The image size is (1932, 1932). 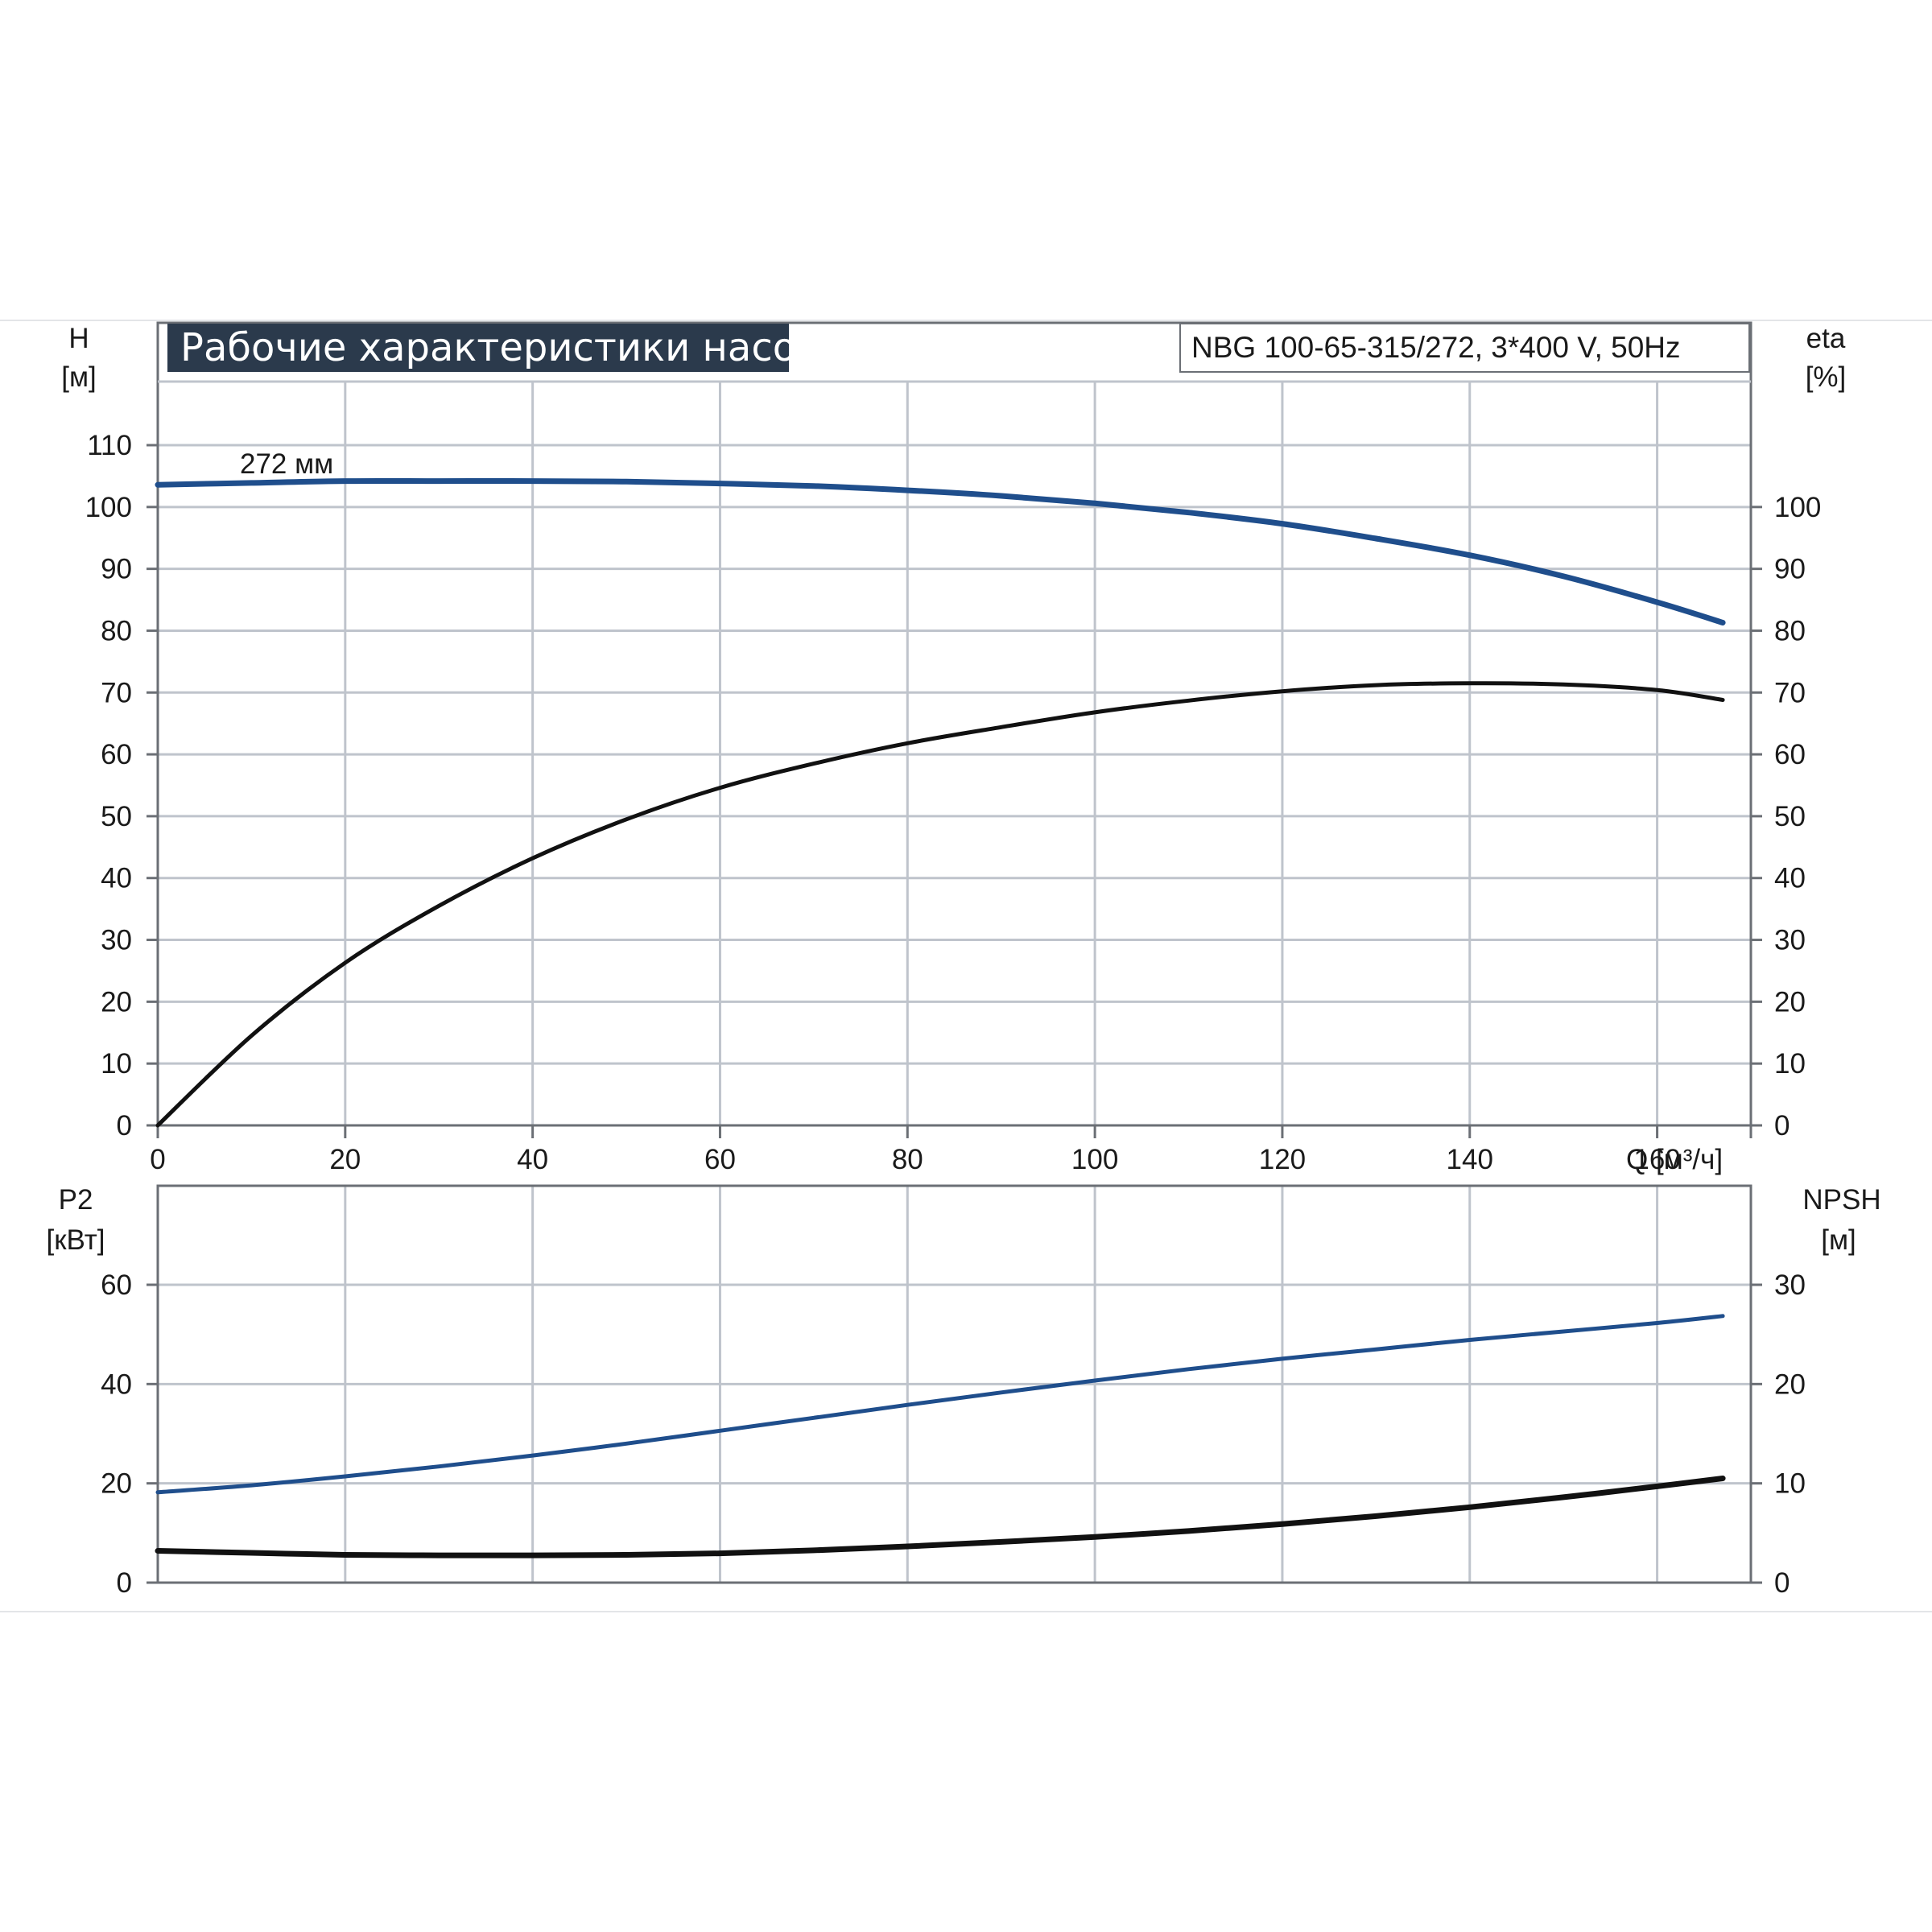 What do you see at coordinates (345, 1159) in the screenshot?
I see `x-tick-label: 20` at bounding box center [345, 1159].